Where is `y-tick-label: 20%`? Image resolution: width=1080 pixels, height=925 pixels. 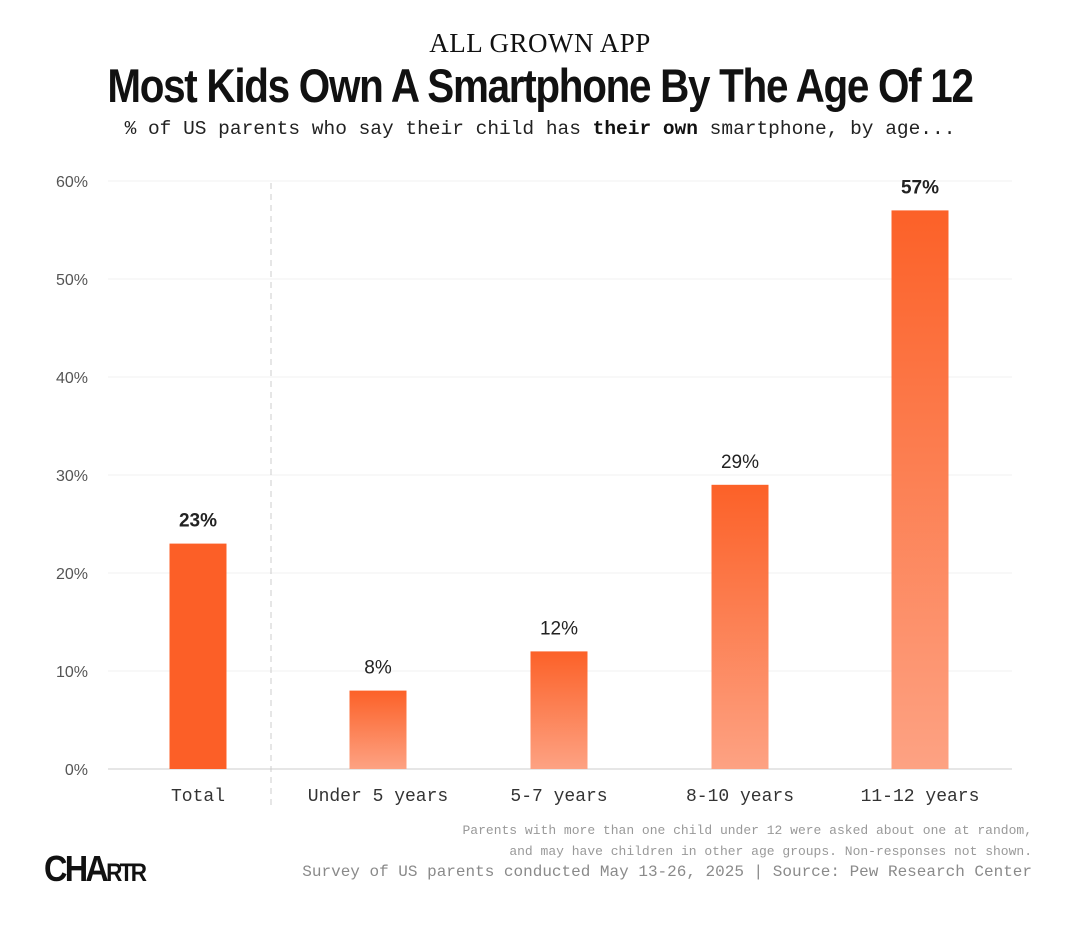 y-tick-label: 20% is located at coordinates (72, 574).